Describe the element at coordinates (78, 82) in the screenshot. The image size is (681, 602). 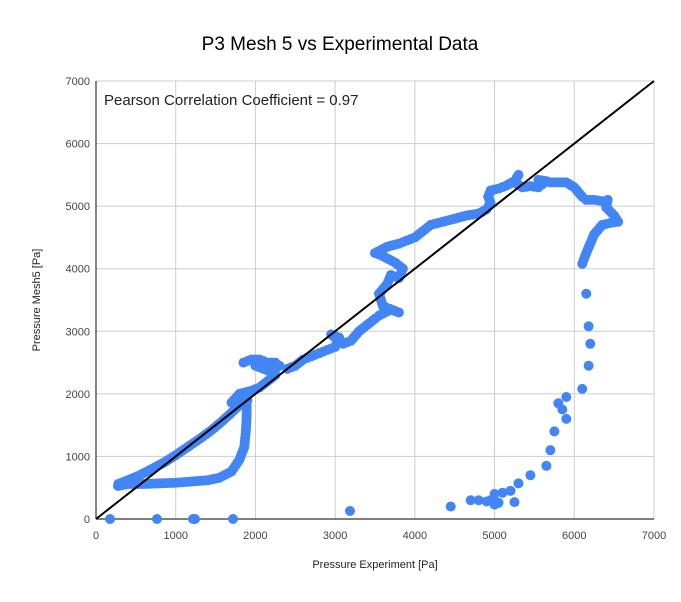
I see `y-tick-label: 7000` at that location.